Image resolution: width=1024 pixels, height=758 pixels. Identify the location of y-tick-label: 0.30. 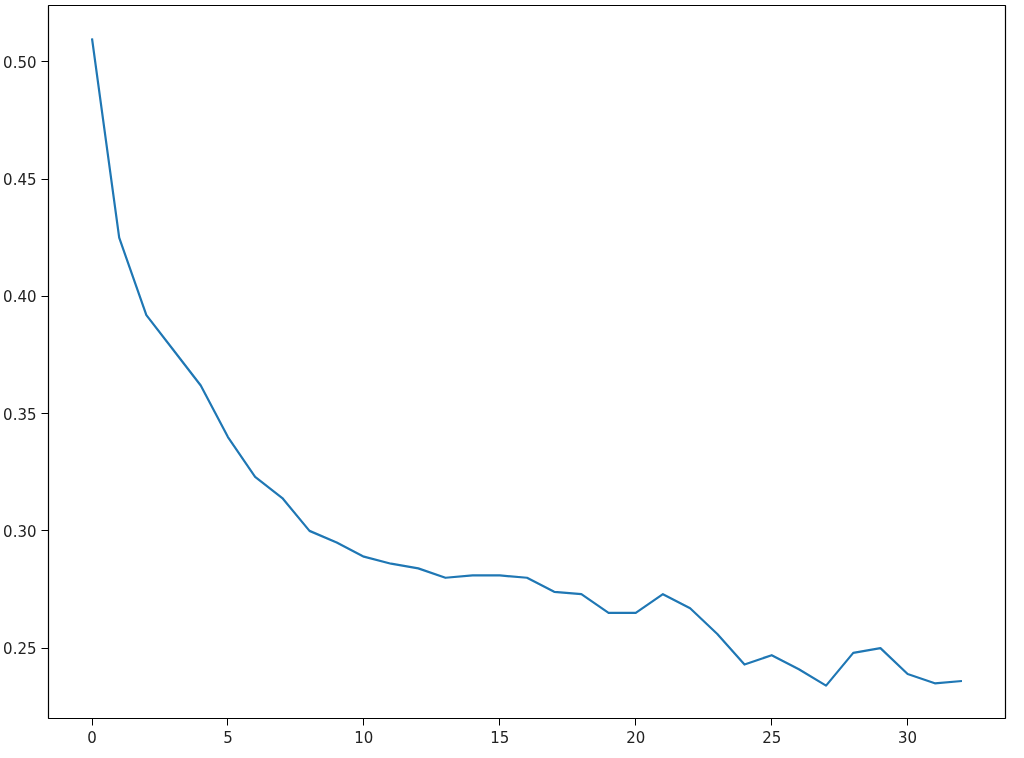
(20, 531).